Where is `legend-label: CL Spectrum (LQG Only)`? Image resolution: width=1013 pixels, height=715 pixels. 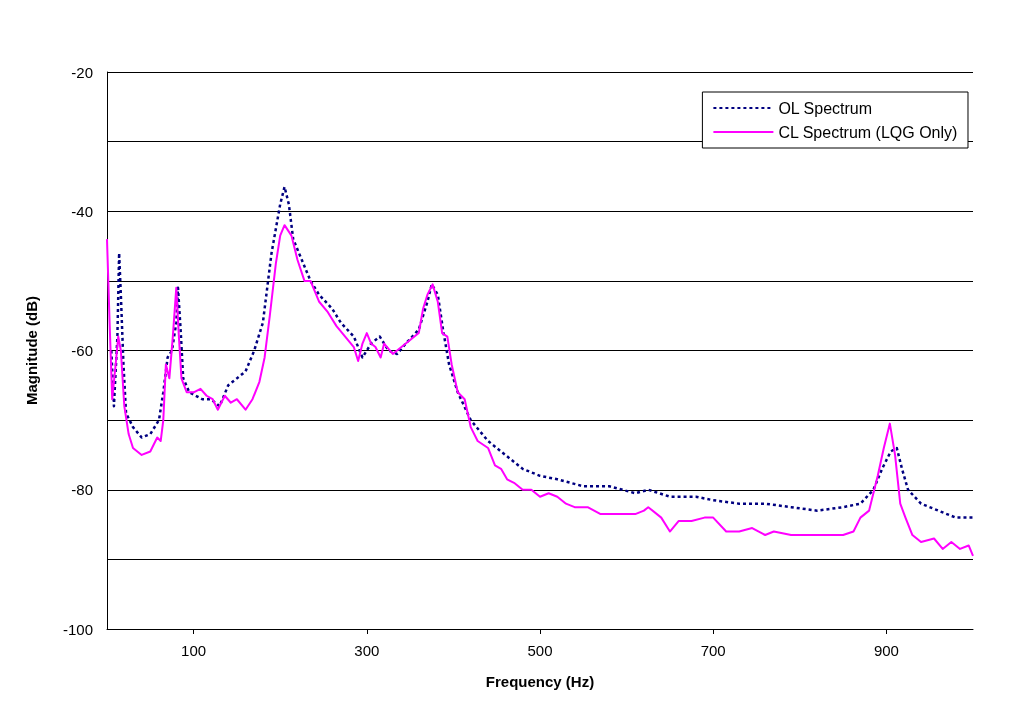 legend-label: CL Spectrum (LQG Only) is located at coordinates (868, 132).